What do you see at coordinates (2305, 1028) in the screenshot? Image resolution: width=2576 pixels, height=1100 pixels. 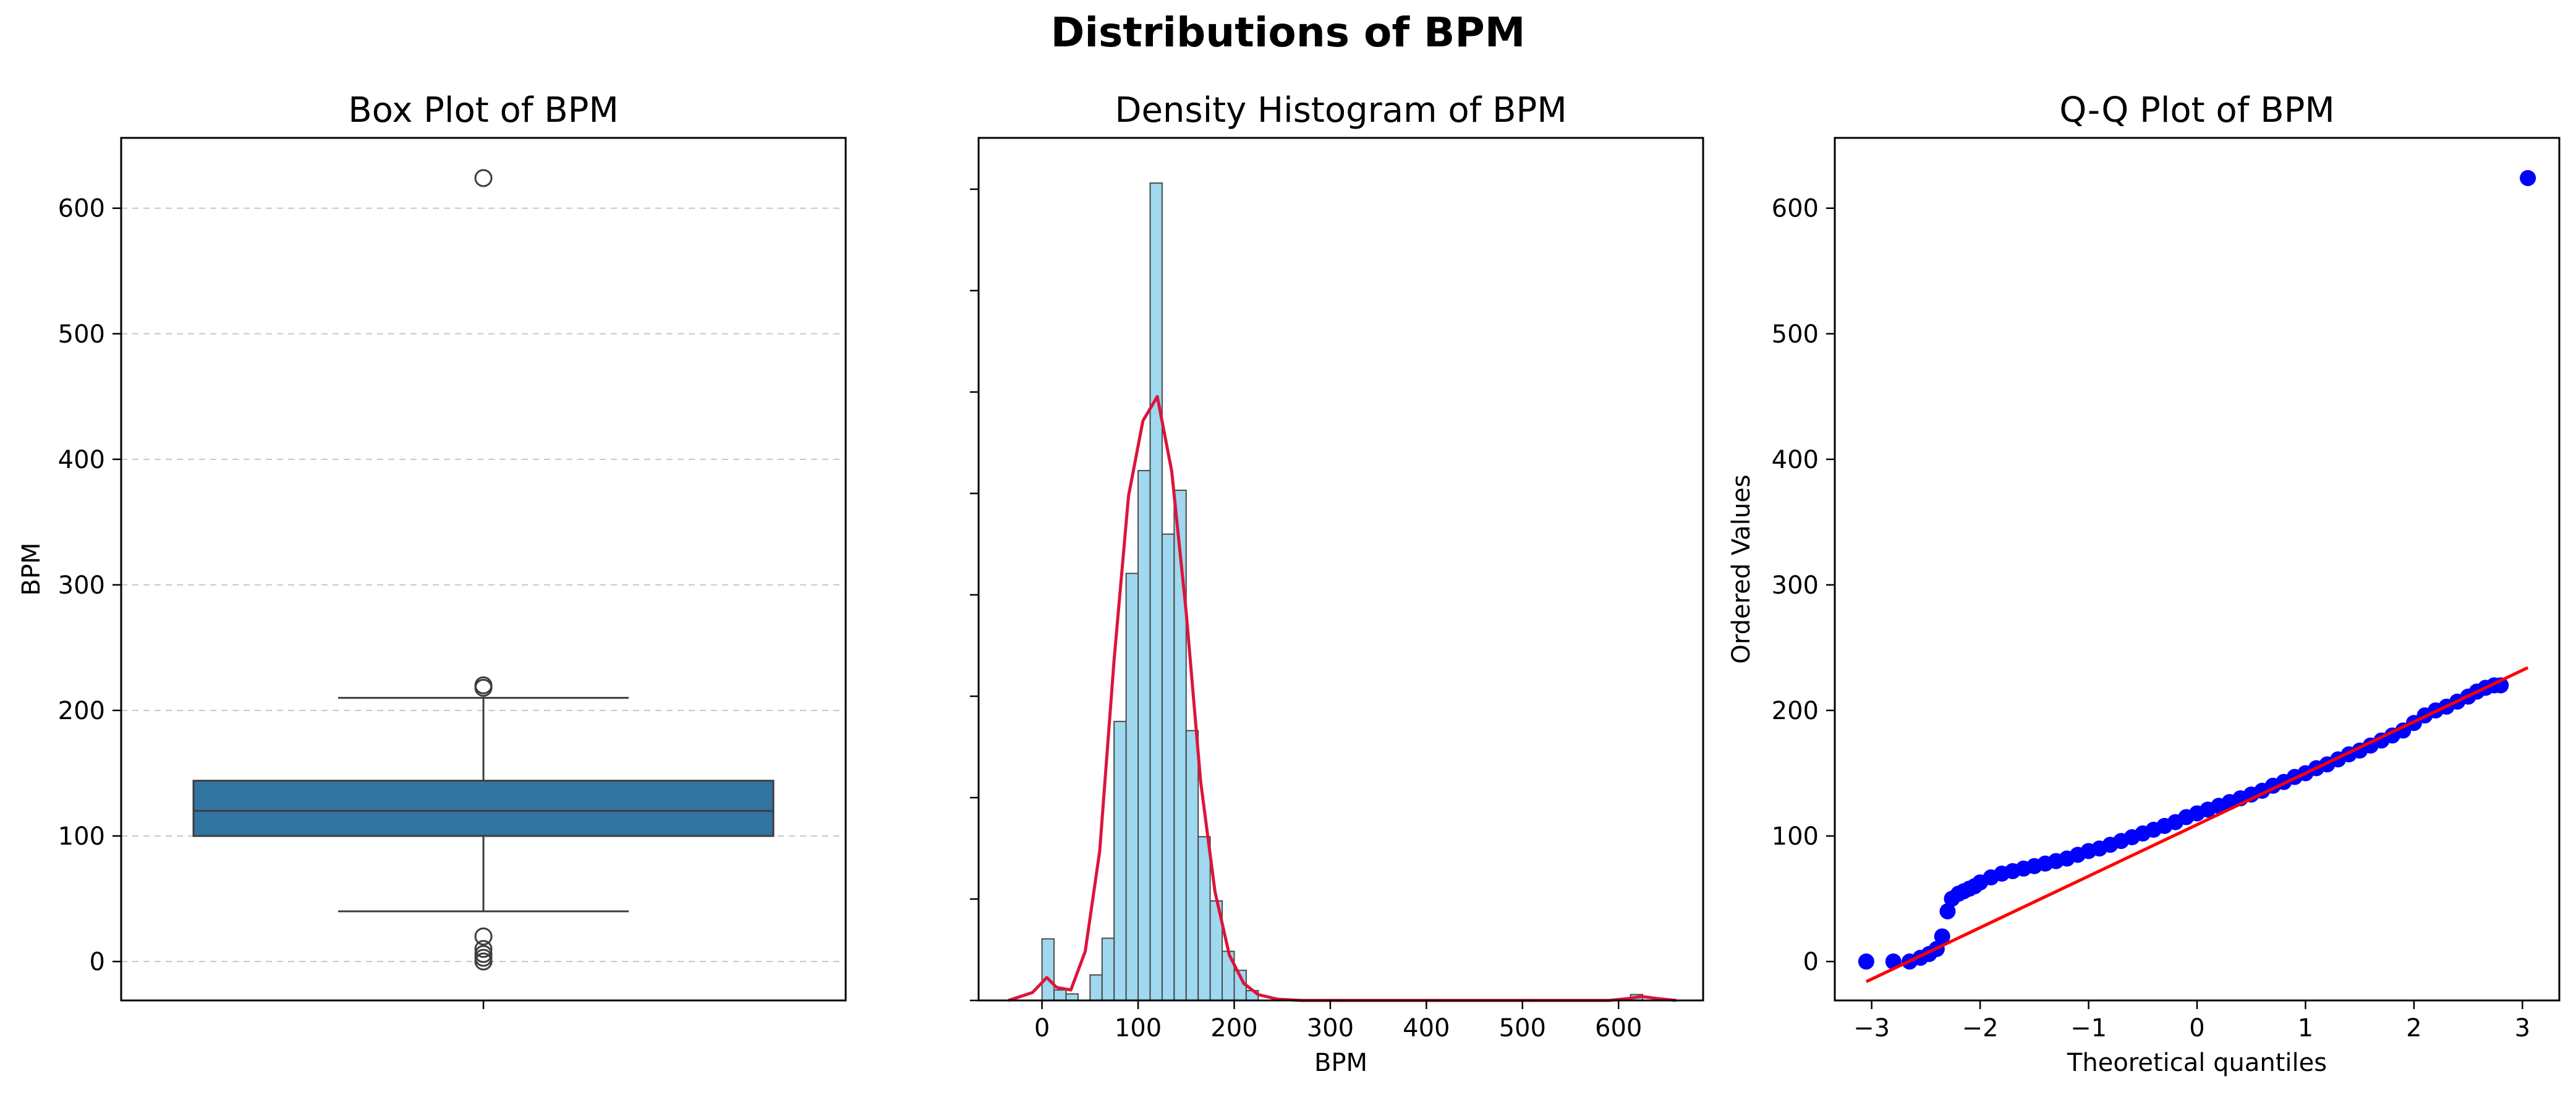 I see `x-tick-label: 1` at bounding box center [2305, 1028].